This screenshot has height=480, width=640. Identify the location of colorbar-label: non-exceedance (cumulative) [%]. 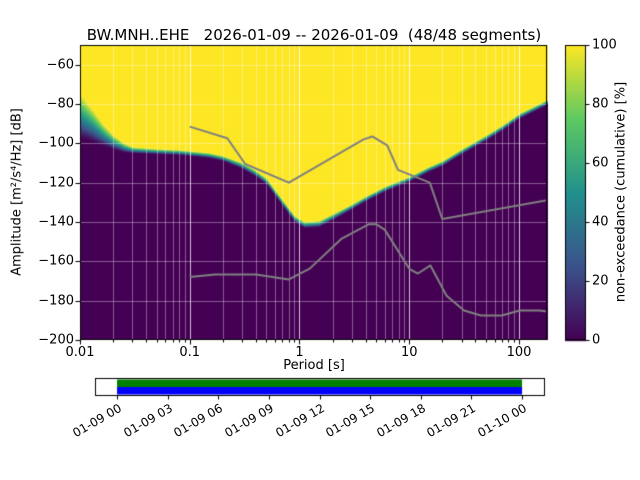
(621, 192).